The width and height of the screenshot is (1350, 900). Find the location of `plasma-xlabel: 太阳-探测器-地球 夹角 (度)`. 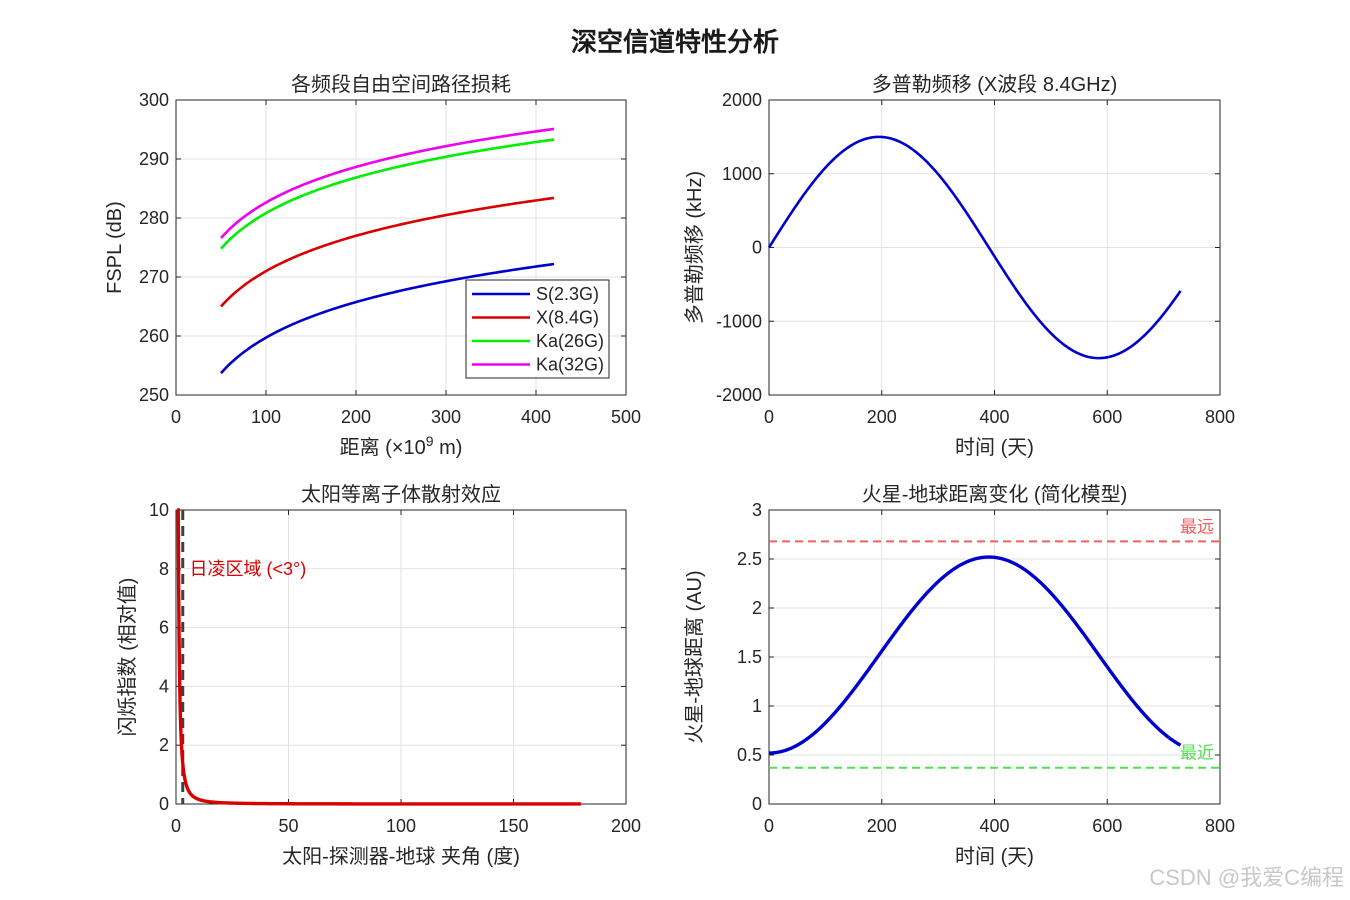

plasma-xlabel: 太阳-探测器-地球 夹角 (度) is located at coordinates (401, 856).